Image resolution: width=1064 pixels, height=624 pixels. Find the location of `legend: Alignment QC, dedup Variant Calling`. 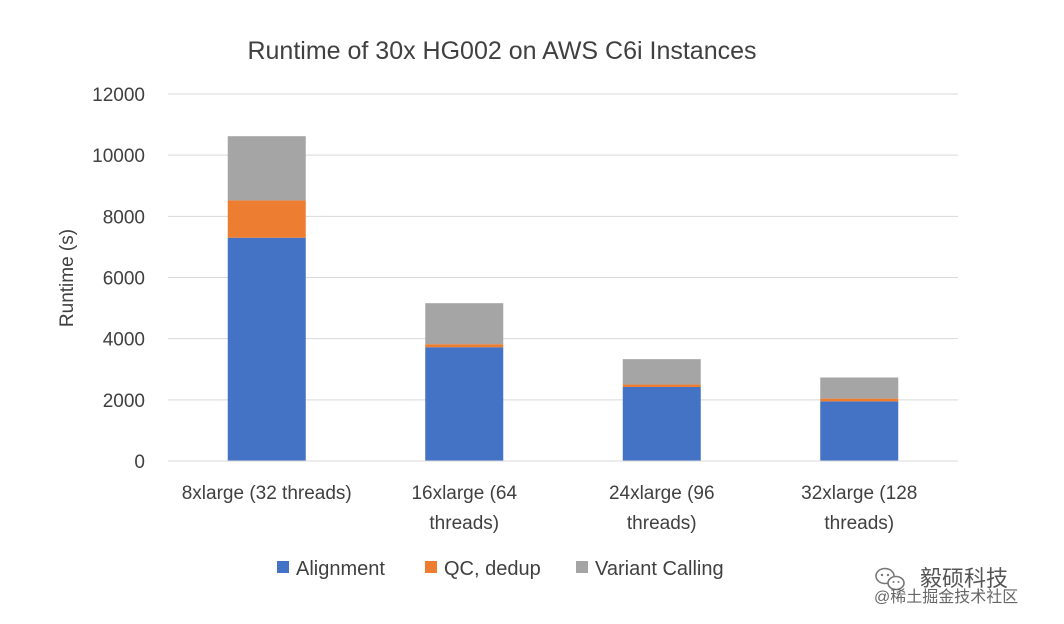

legend: Alignment QC, dedup Variant Calling is located at coordinates (500, 569).